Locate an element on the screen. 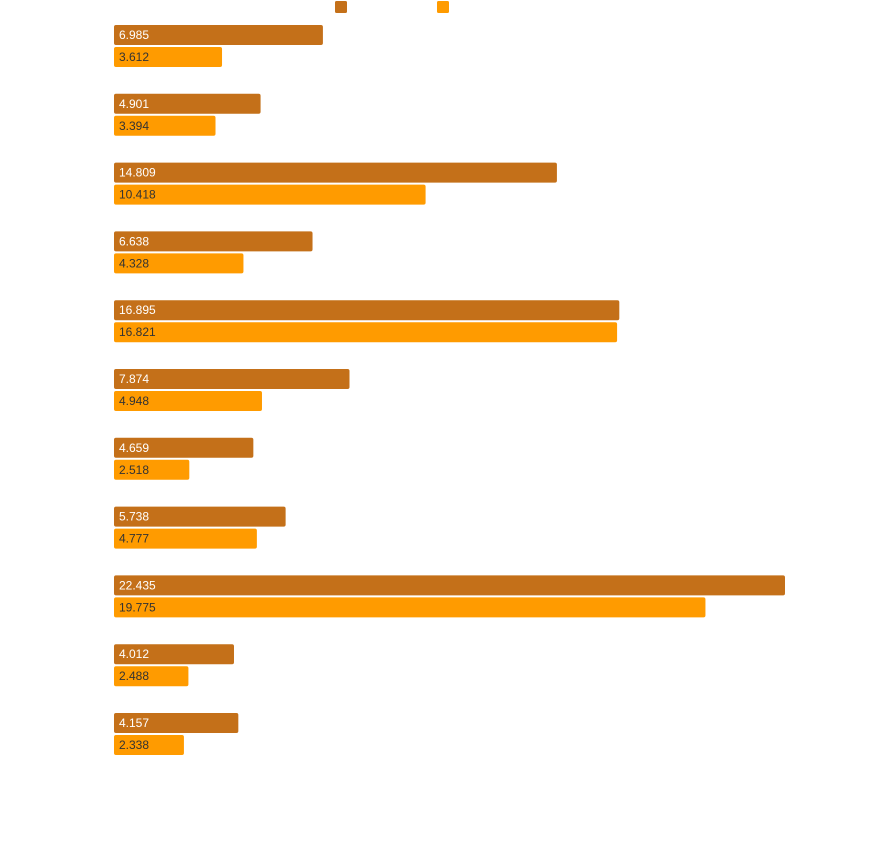 The image size is (877, 850). value-label-series-2-item-4: 4.328 is located at coordinates (134, 263).